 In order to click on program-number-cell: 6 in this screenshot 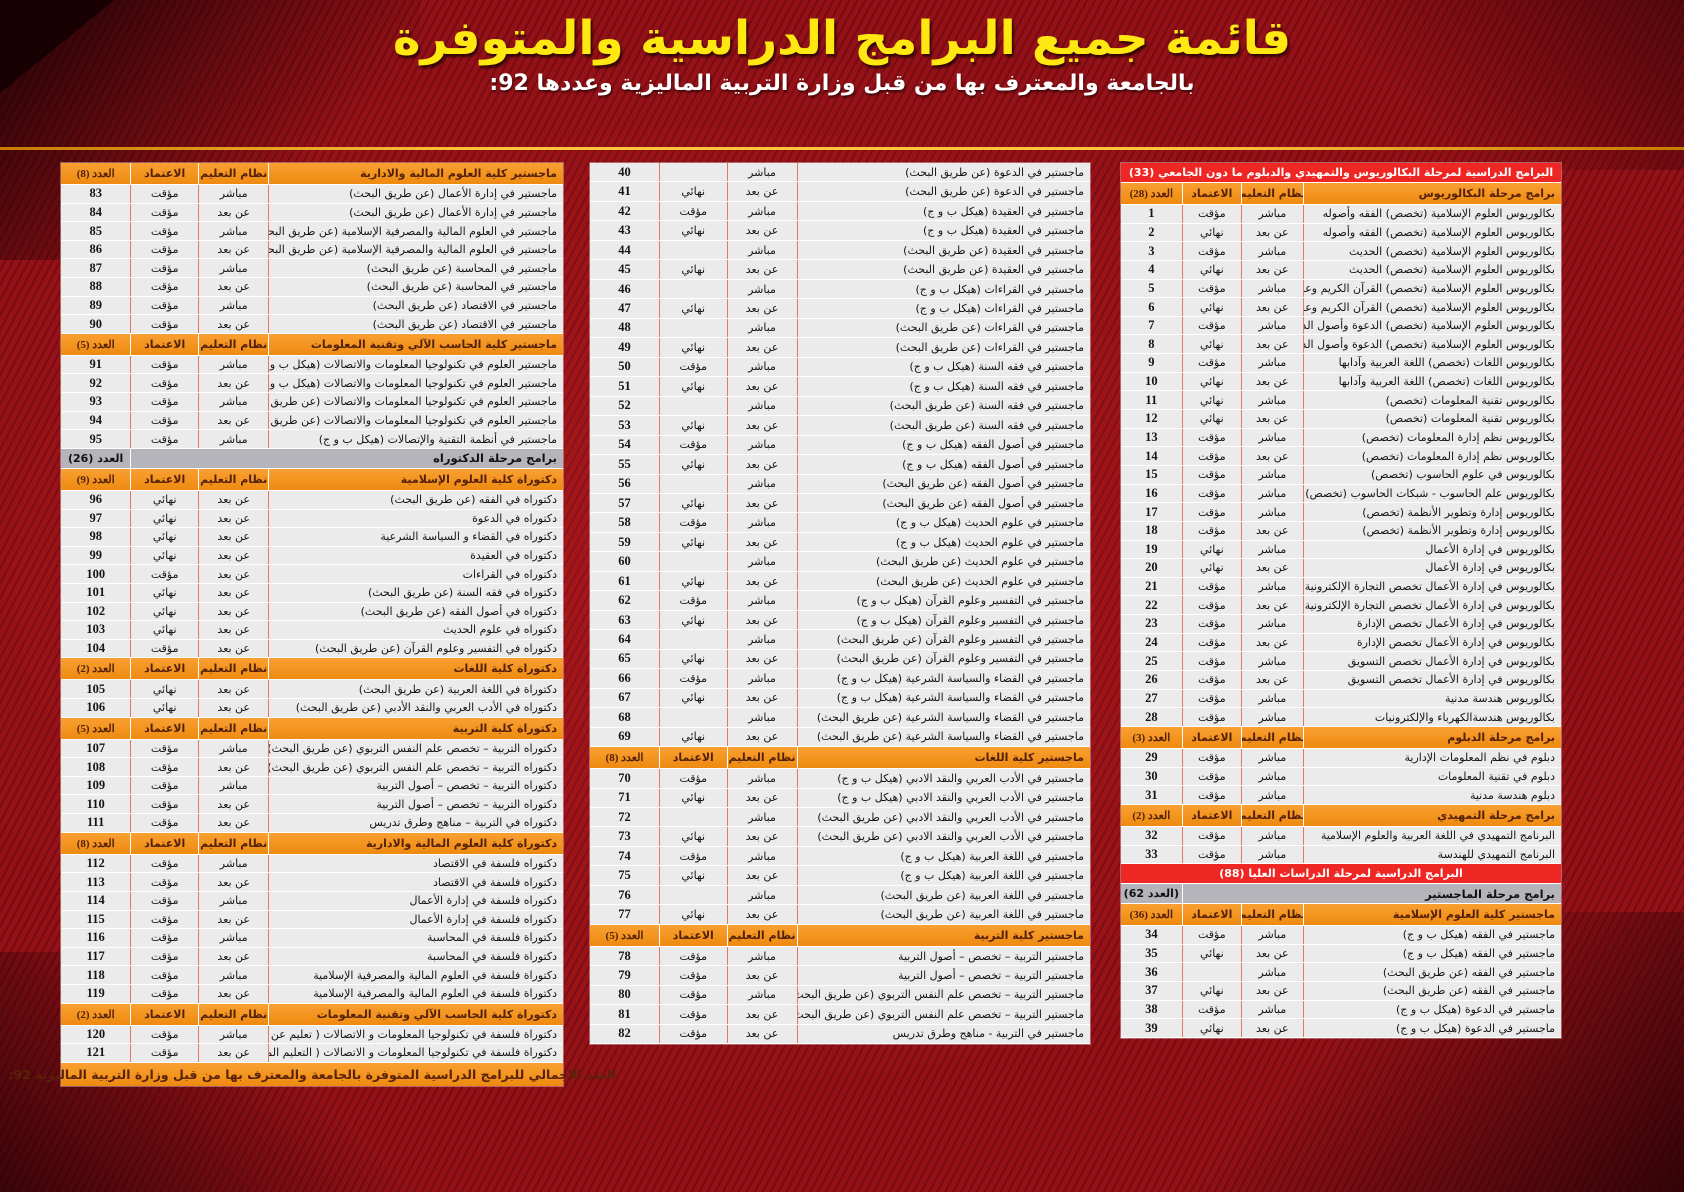, I will do `click(1152, 307)`.